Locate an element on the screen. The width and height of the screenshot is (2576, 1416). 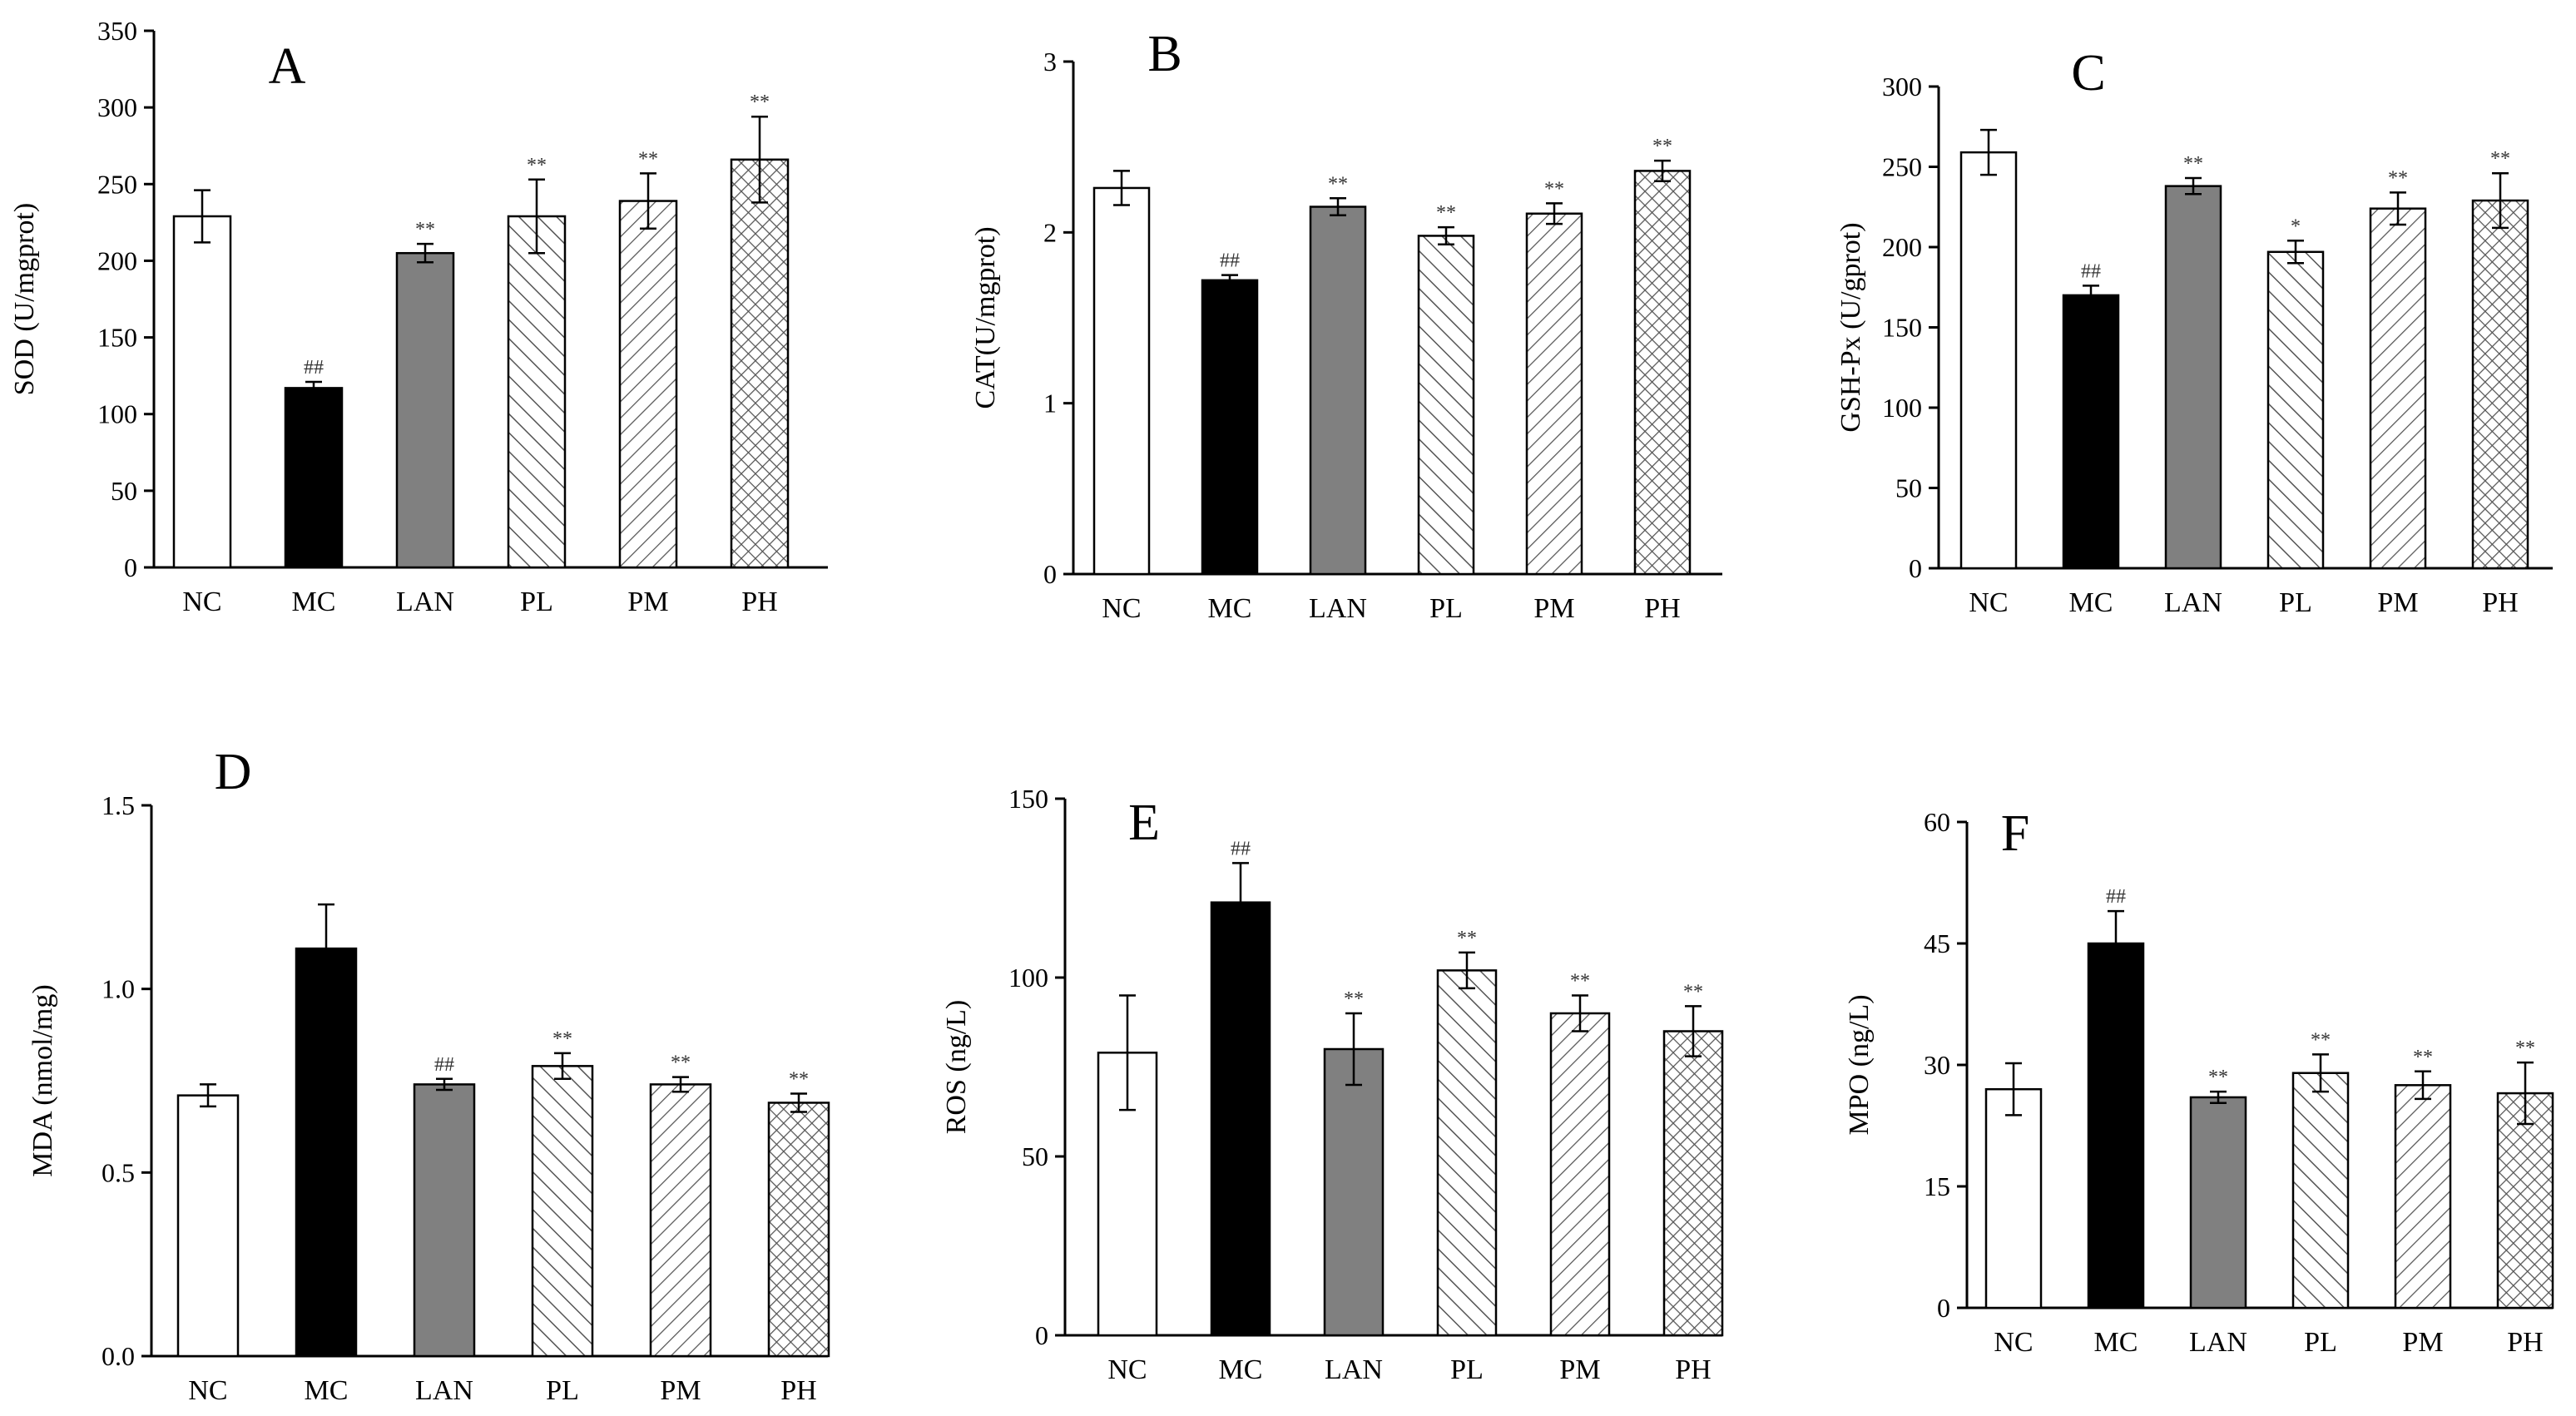
panel-letter: B is located at coordinates (1164, 54).